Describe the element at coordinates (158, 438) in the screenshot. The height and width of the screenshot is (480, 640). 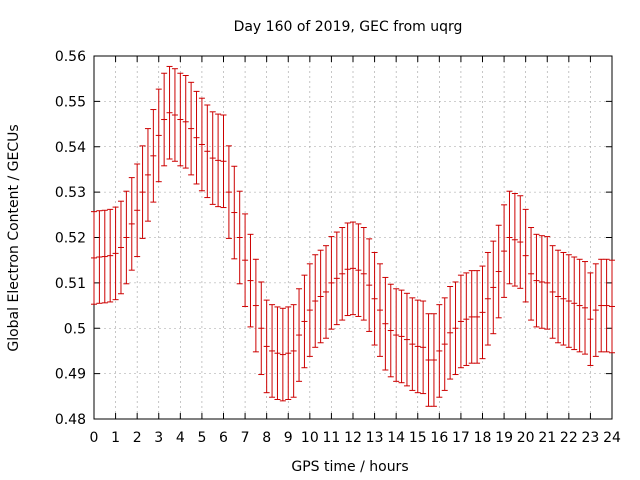
I see `x-tick-label: 3` at that location.